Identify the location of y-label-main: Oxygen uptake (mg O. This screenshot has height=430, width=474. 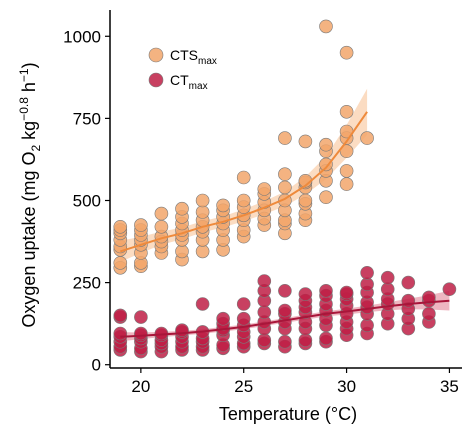
(29, 240).